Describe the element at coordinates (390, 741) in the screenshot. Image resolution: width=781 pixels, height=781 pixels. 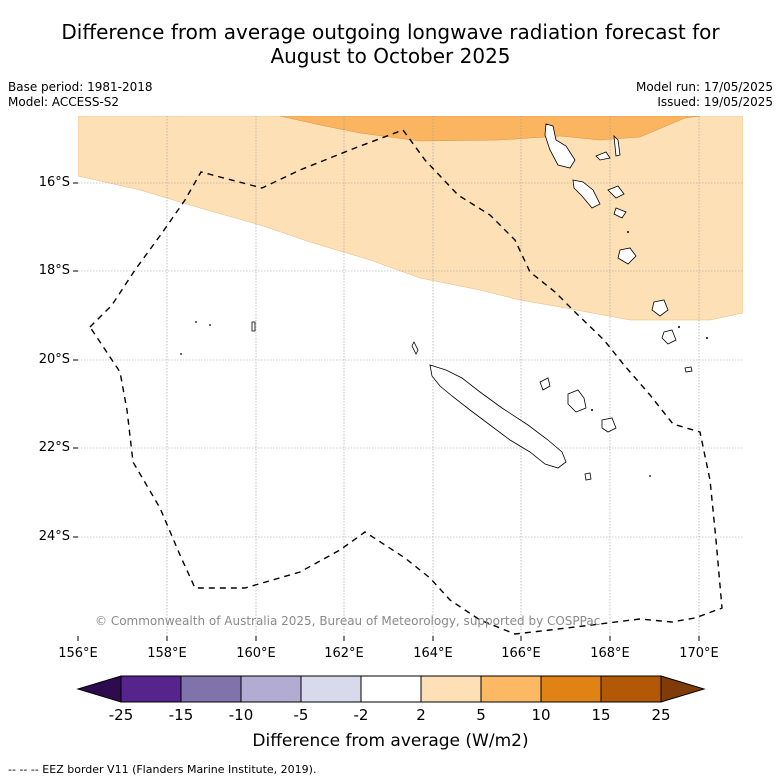
I see `colorbar-title: Difference from average (W/m2)` at that location.